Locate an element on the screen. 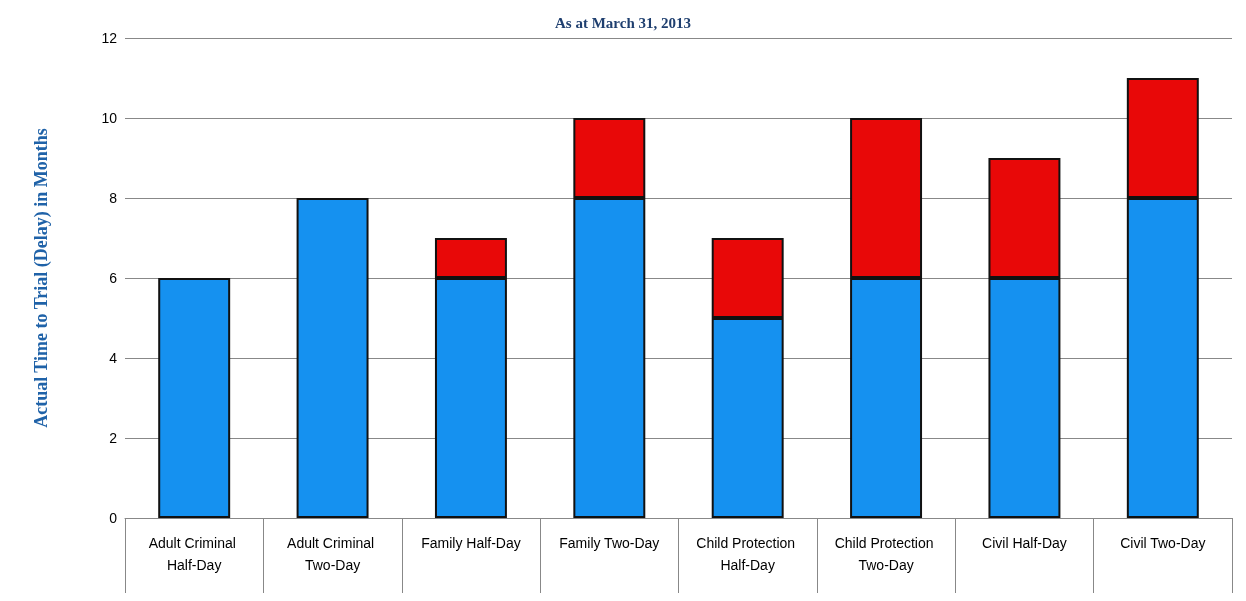  y-tick-label: 0 is located at coordinates (113, 518).